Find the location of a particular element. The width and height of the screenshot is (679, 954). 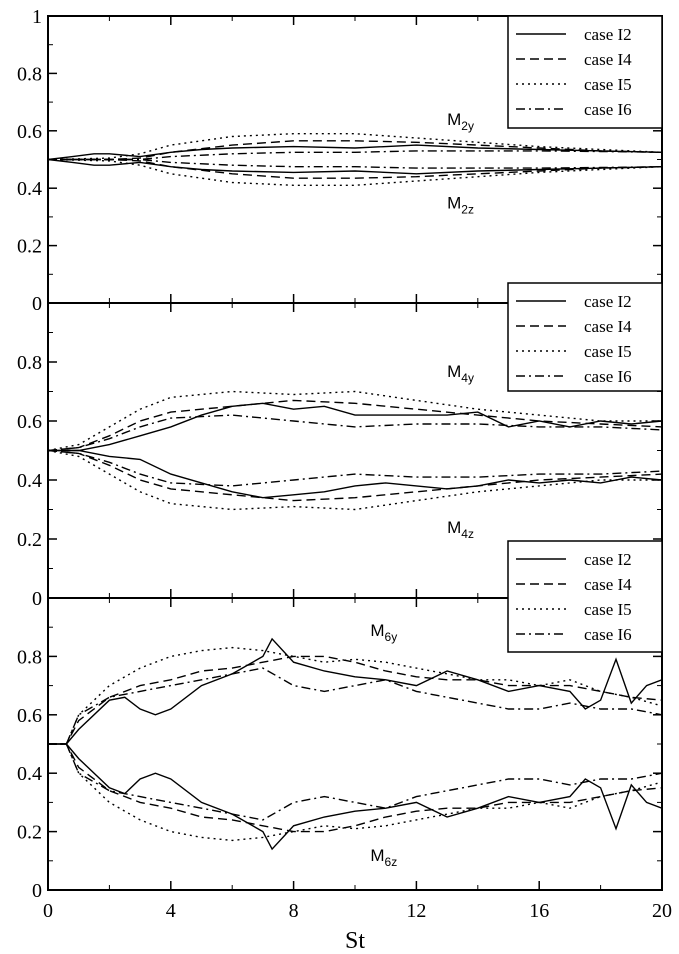

curve-annotation: M6y is located at coordinates (383, 632).